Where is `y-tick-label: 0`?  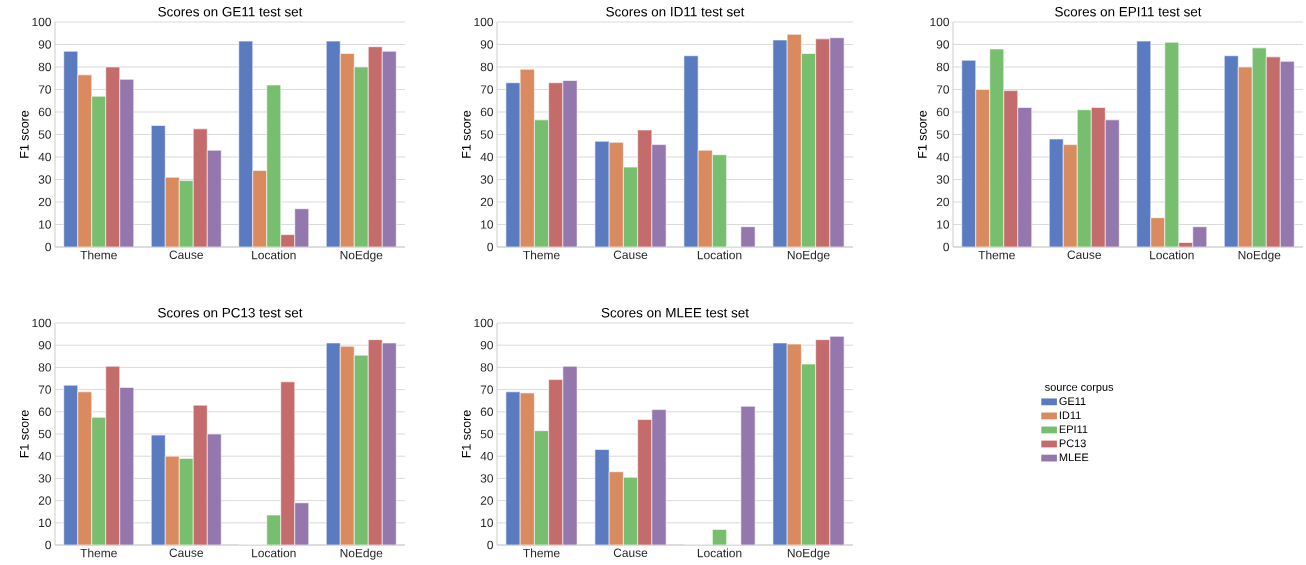 y-tick-label: 0 is located at coordinates (48, 247).